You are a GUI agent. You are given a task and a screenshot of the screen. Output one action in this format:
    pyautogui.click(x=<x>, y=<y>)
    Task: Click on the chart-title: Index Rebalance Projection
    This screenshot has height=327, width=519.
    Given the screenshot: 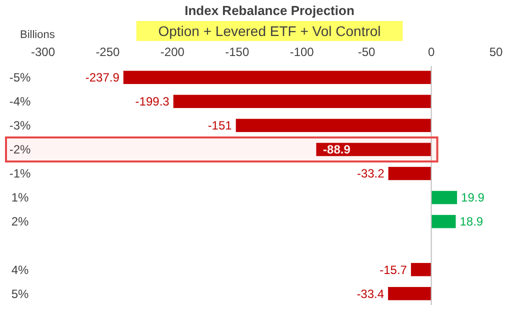 What is the action you would take?
    pyautogui.click(x=269, y=10)
    